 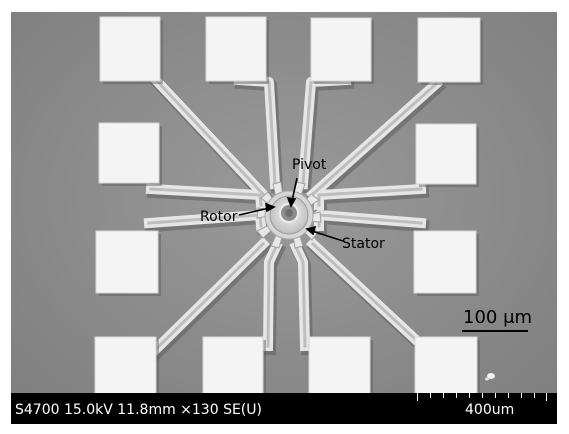 What do you see at coordinates (254, 211) in the screenshot?
I see `rotor-arrow` at bounding box center [254, 211].